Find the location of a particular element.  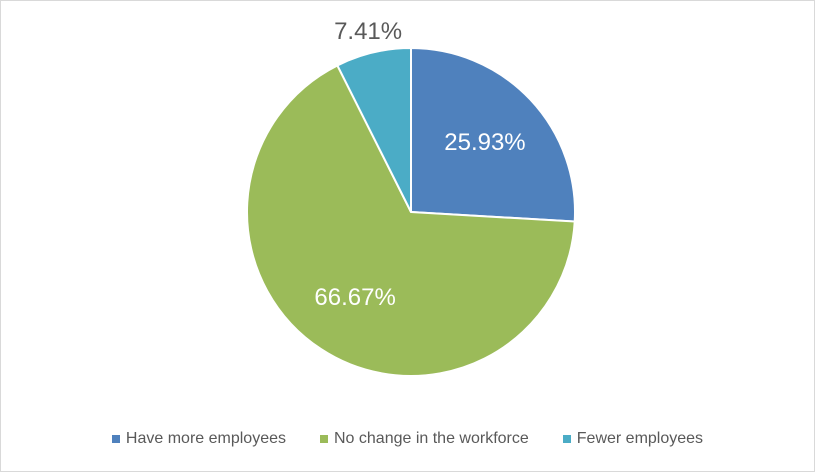

legend-label: Have more employees is located at coordinates (205, 438).